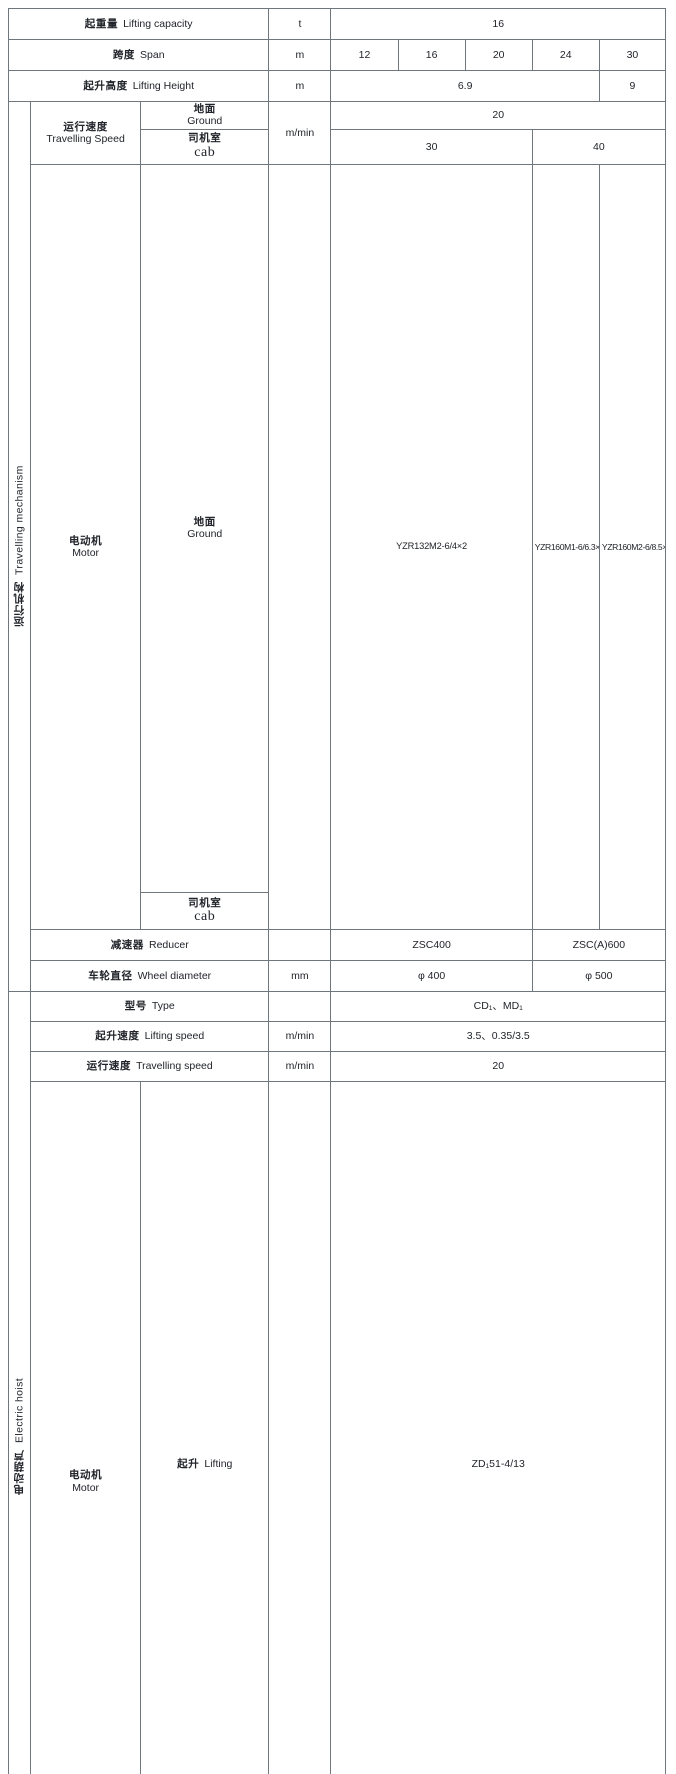 Image resolution: width=676 pixels, height=1774 pixels. Describe the element at coordinates (300, 86) in the screenshot. I see `unit-lifting-height: m` at that location.